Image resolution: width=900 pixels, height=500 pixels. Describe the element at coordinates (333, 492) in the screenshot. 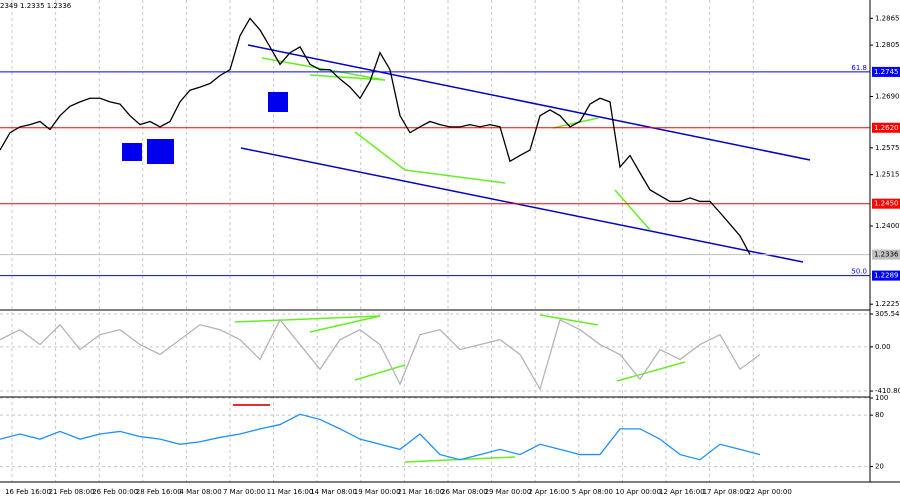

I see `time-label: 14 Mar 08:00` at that location.